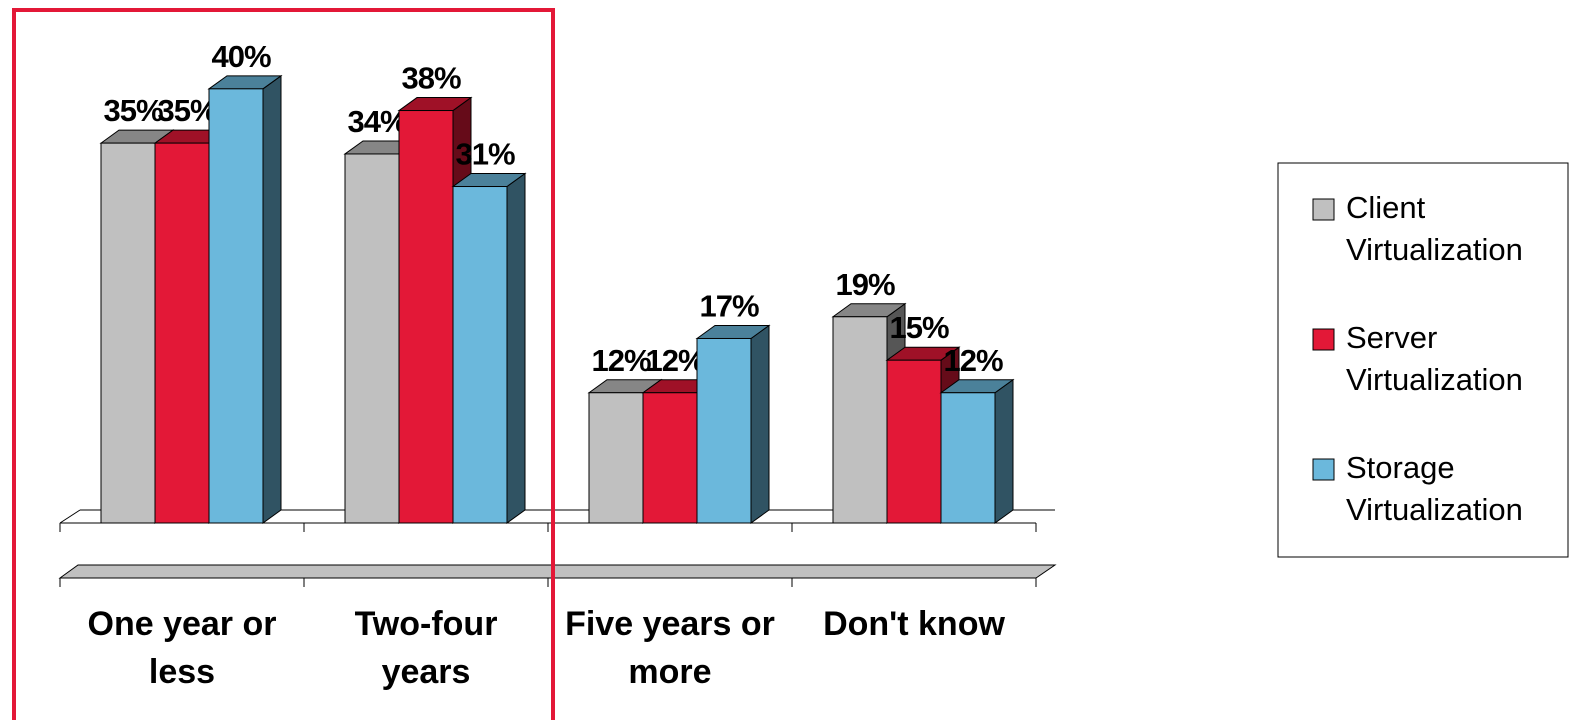  What do you see at coordinates (430, 78) in the screenshot?
I see `data-label: 38%` at bounding box center [430, 78].